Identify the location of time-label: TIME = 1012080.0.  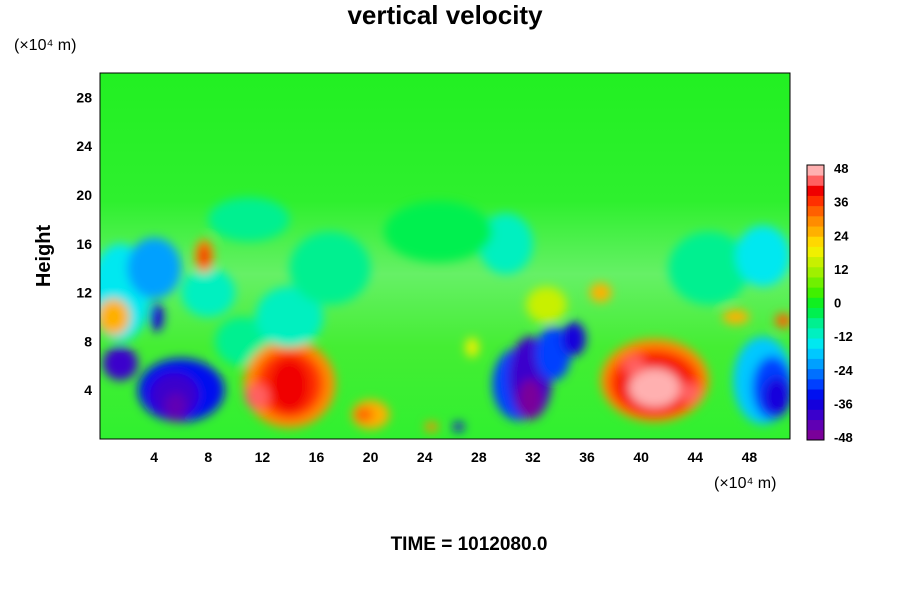
(469, 544).